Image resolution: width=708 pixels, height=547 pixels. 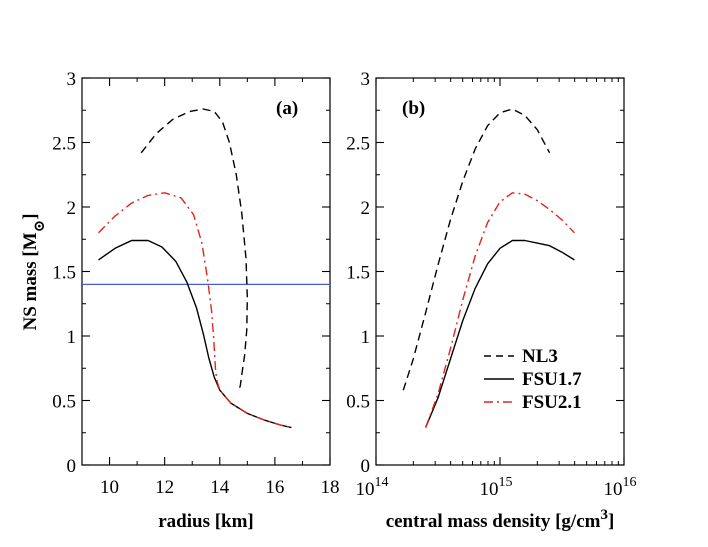 What do you see at coordinates (206, 521) in the screenshot?
I see `panel-a-x-axis-title: radius [km]` at bounding box center [206, 521].